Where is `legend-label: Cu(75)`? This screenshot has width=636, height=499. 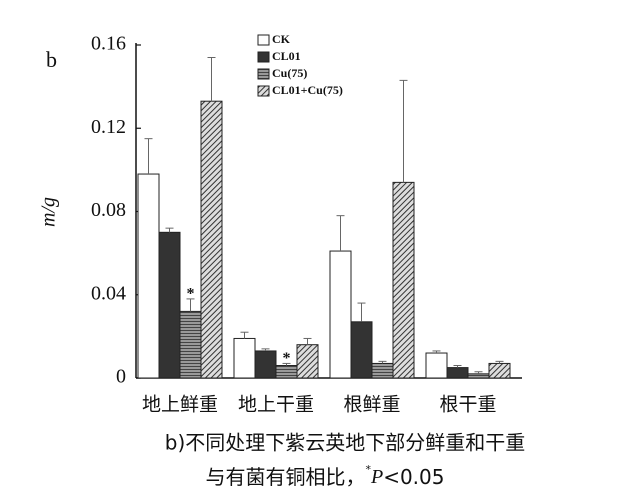 legend-label: Cu(75) is located at coordinates (289, 73).